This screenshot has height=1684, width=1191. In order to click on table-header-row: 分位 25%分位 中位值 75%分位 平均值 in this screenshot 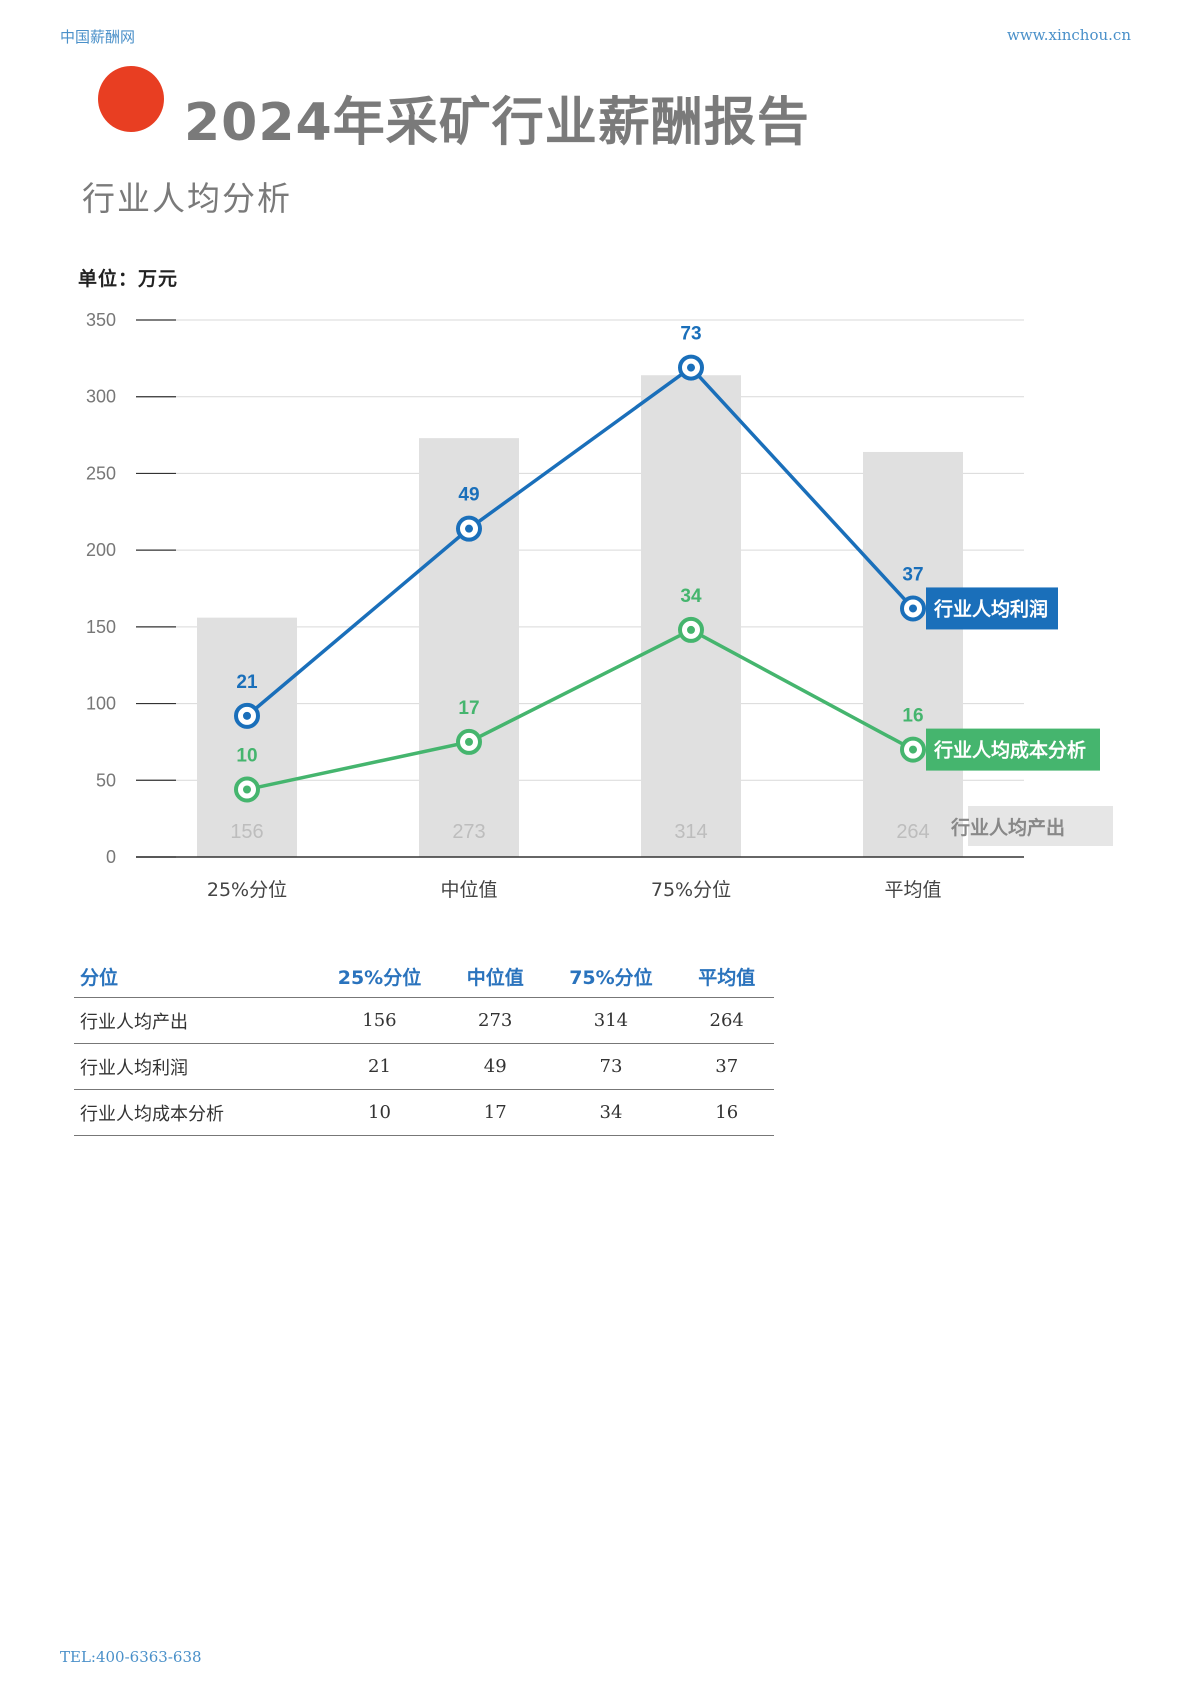, I will do `click(424, 976)`.